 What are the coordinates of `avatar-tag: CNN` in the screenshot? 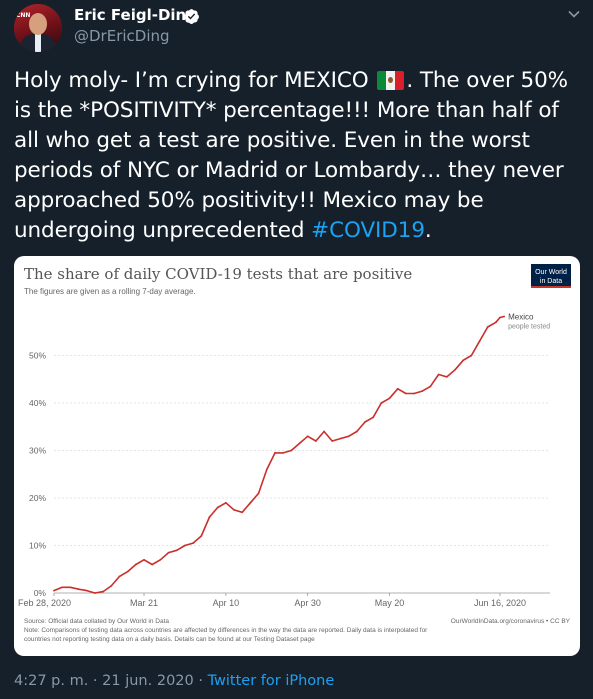 It's located at (23, 15).